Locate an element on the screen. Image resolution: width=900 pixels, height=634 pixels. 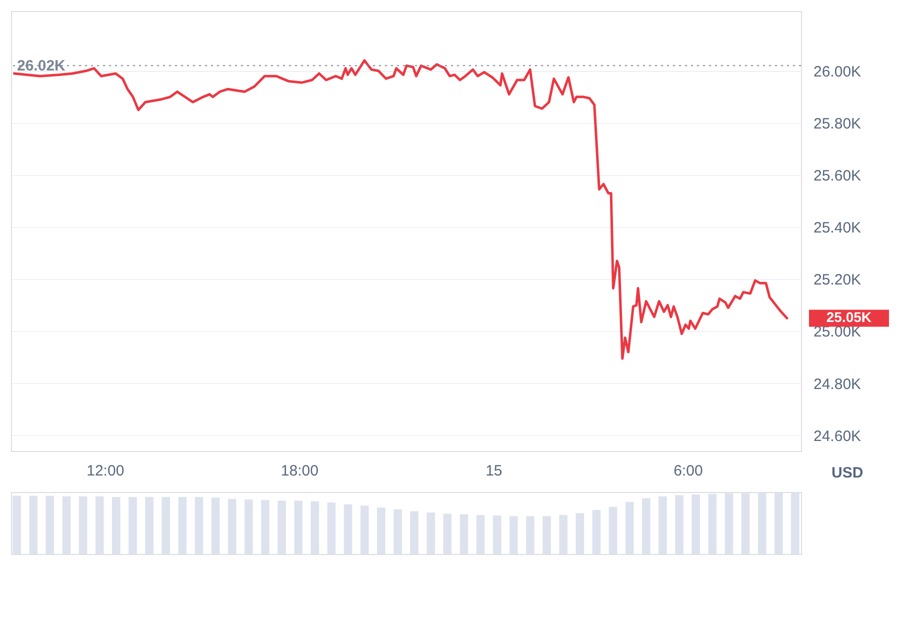
x-tick-label: 12:00 is located at coordinates (105, 471).